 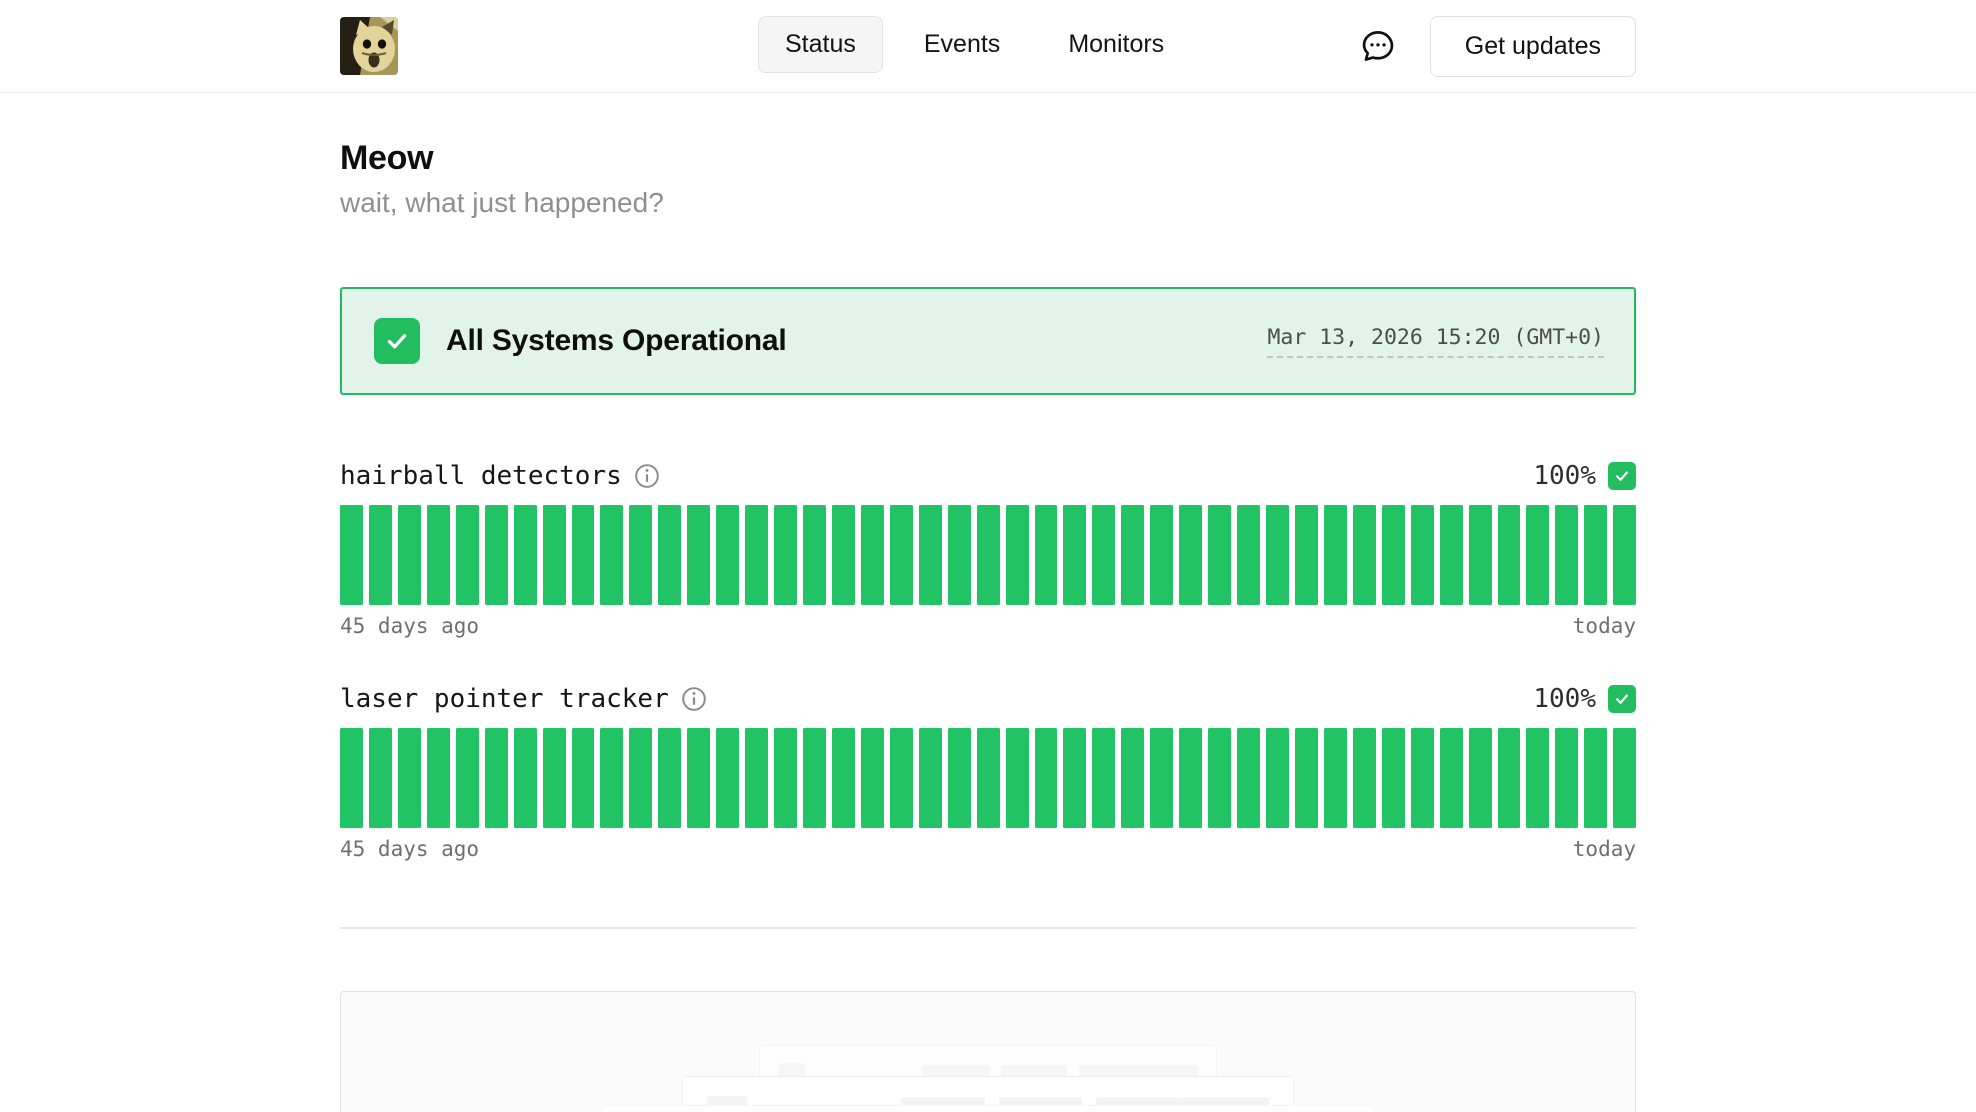 What do you see at coordinates (1435, 341) in the screenshot?
I see `status-timestamp: Mar 13, 2026 15:20 (GMT+0)` at bounding box center [1435, 341].